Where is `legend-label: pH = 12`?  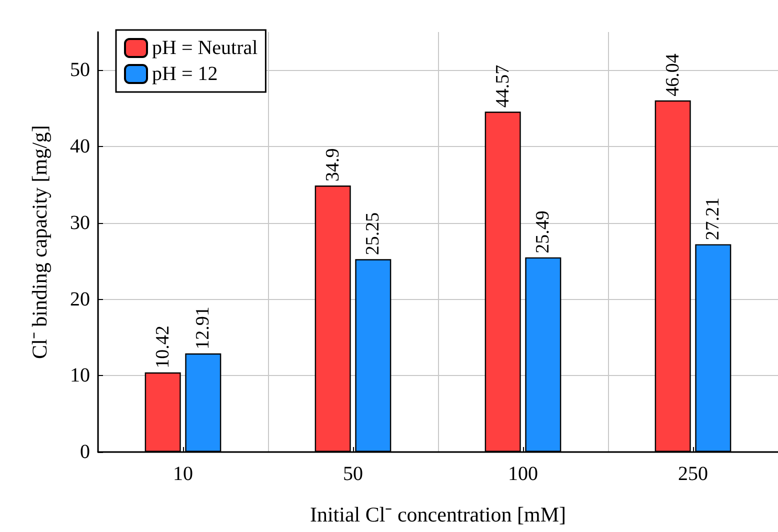 legend-label: pH = 12 is located at coordinates (185, 74).